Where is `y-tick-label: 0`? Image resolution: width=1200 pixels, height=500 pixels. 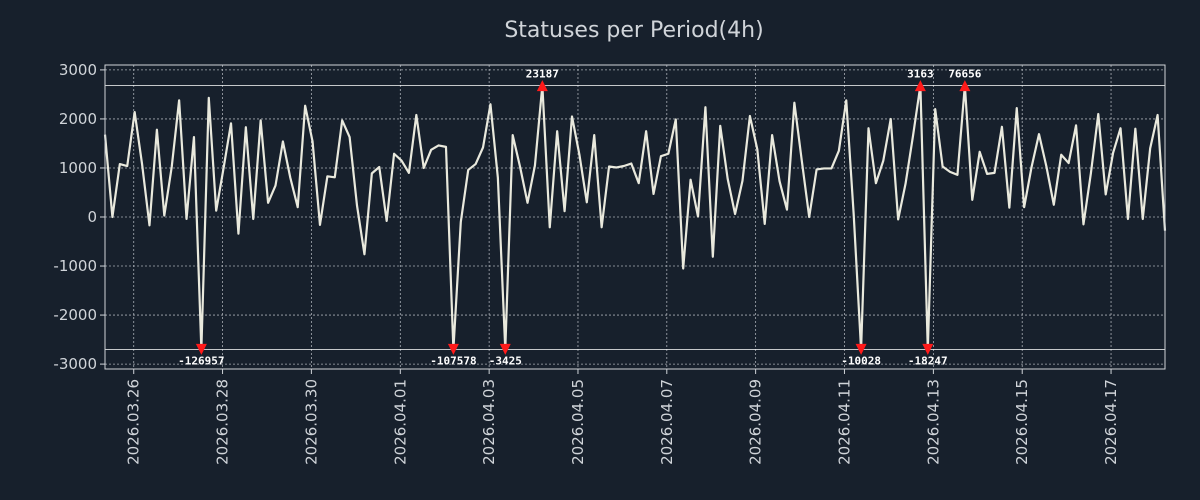 y-tick-label: 0 is located at coordinates (92, 217).